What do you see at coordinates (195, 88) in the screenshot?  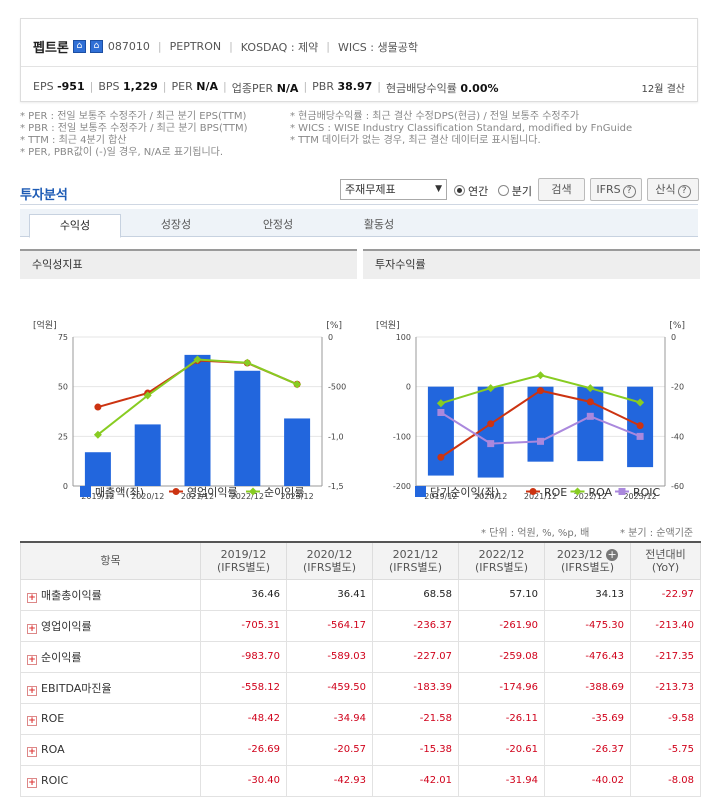 I see `metric-item: PER N/A` at bounding box center [195, 88].